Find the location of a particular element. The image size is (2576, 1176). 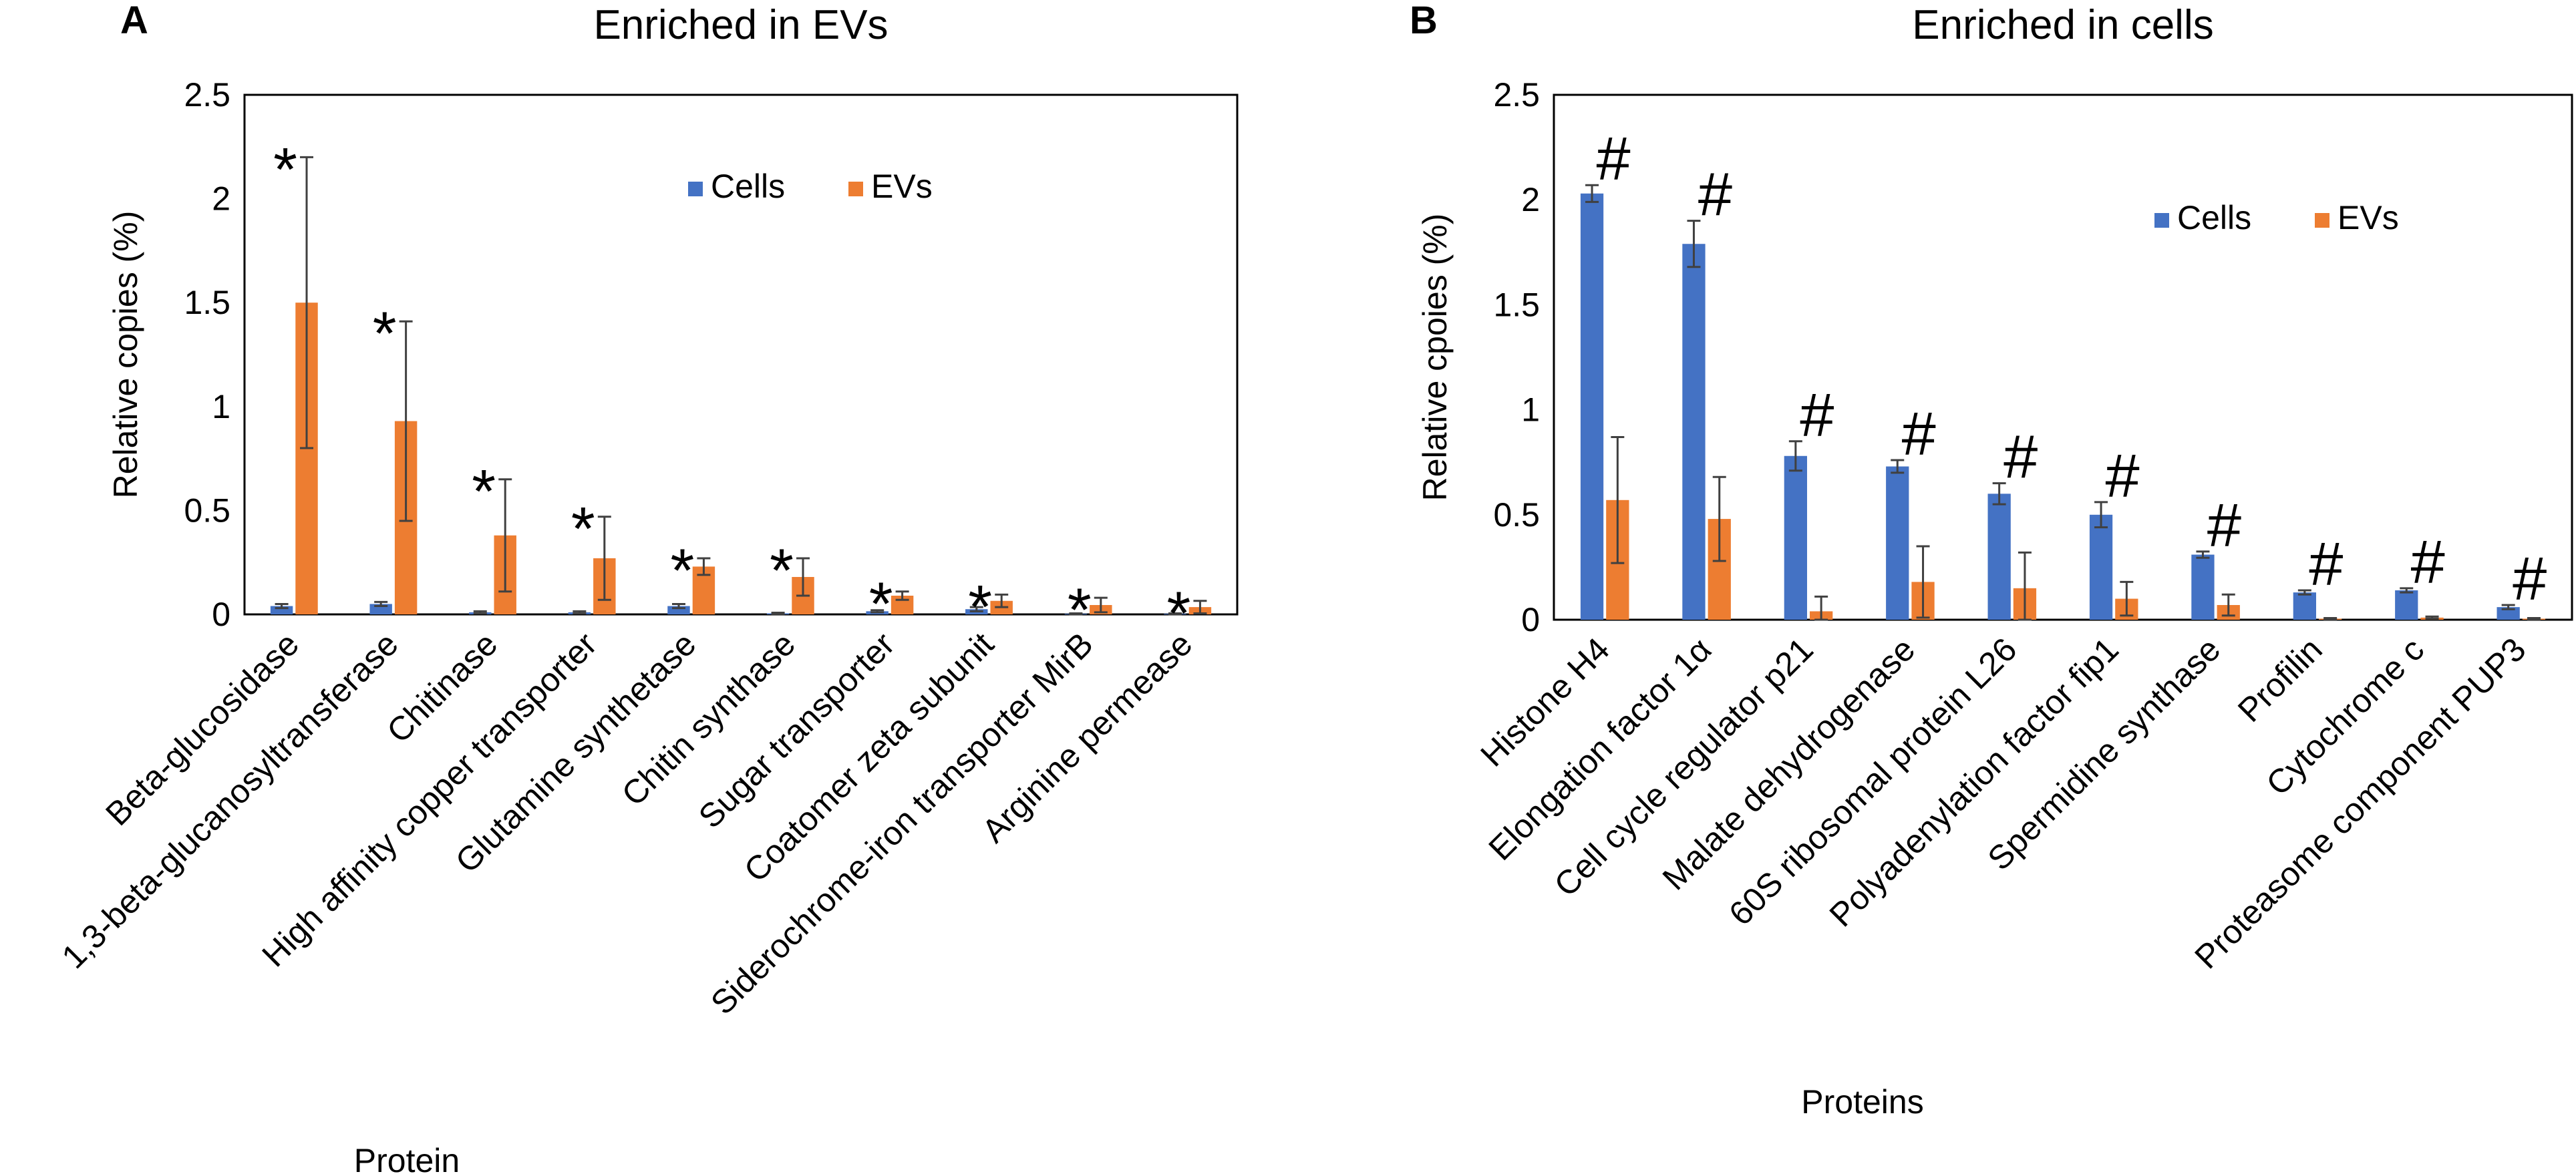

y-axis-title: Relative copies (%) is located at coordinates (125, 355).